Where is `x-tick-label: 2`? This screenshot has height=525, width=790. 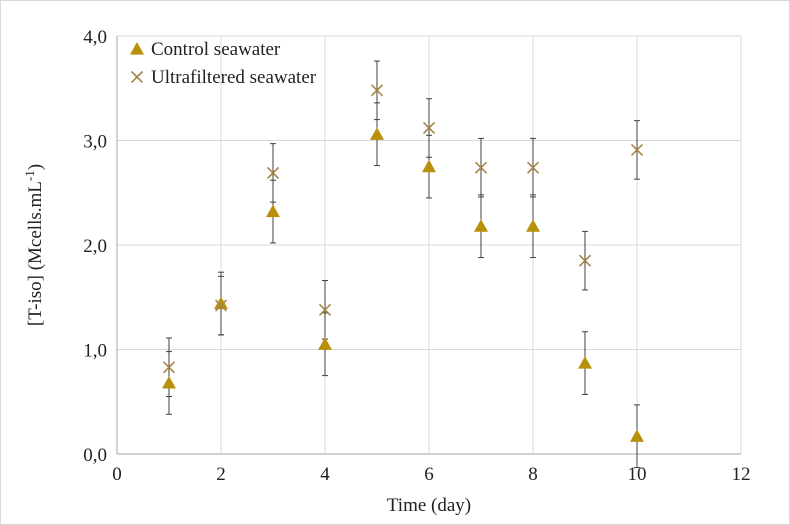
x-tick-label: 2 is located at coordinates (221, 474).